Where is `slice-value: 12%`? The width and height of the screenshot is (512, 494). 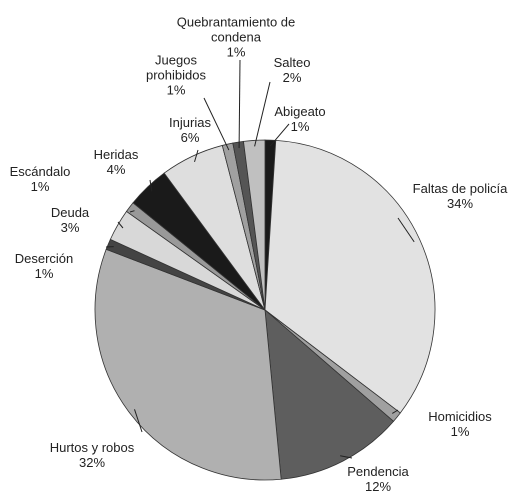
slice-value: 12% is located at coordinates (378, 486).